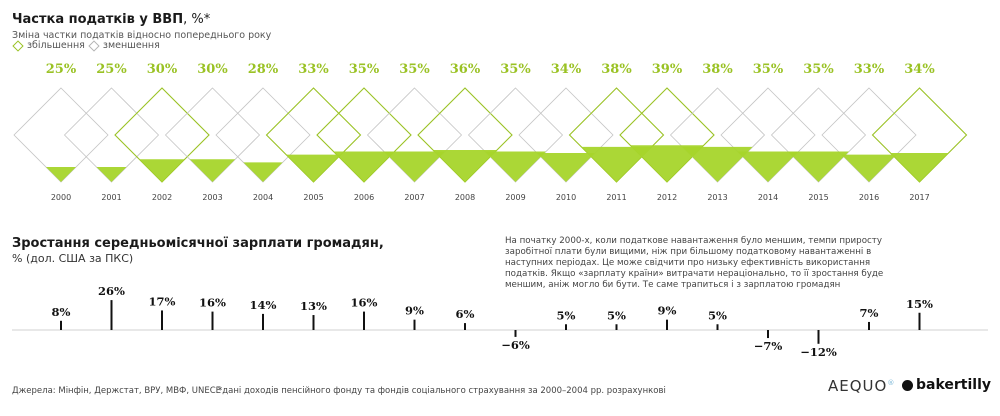 This screenshot has height=416, width=1000. Describe the element at coordinates (263, 172) in the screenshot. I see `tax-fill-2004` at that location.